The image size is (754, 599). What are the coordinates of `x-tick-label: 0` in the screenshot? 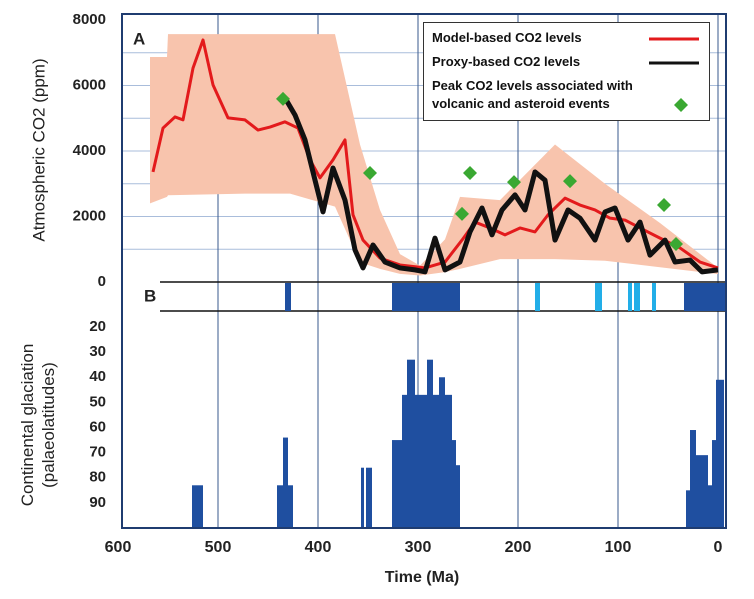 It's located at (718, 547).